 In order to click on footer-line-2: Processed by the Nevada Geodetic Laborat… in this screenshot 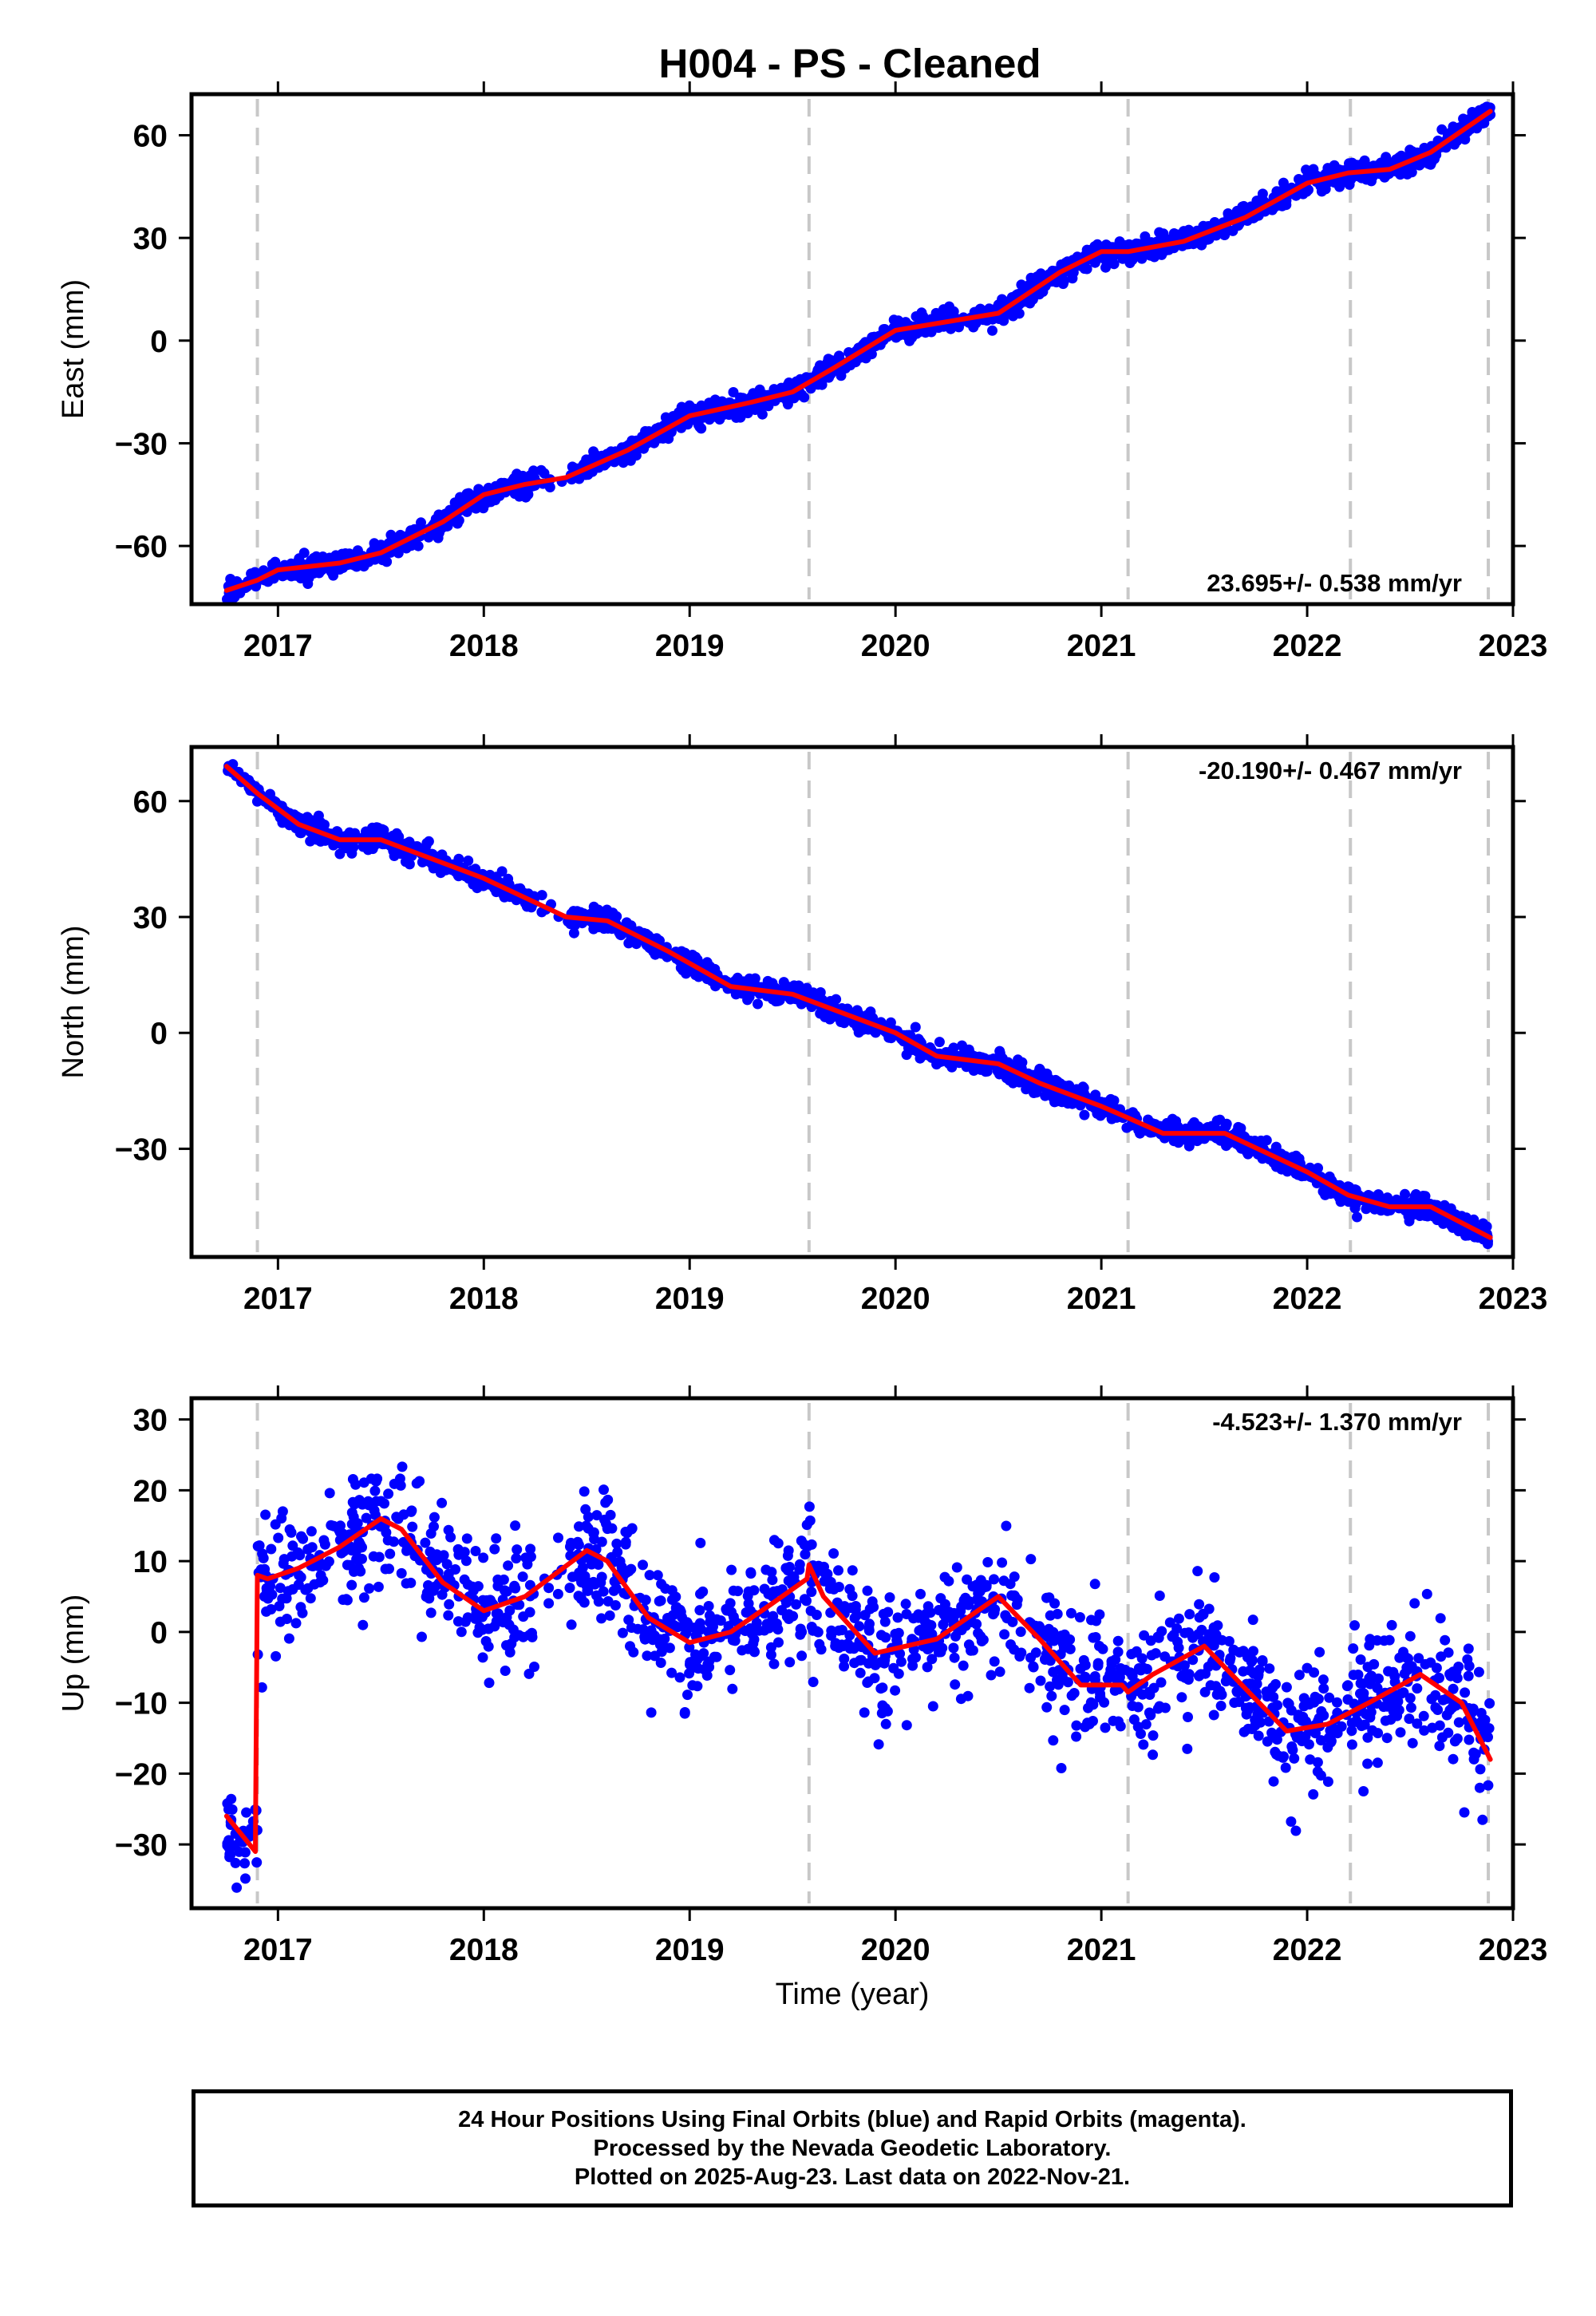, I will do `click(853, 2148)`.